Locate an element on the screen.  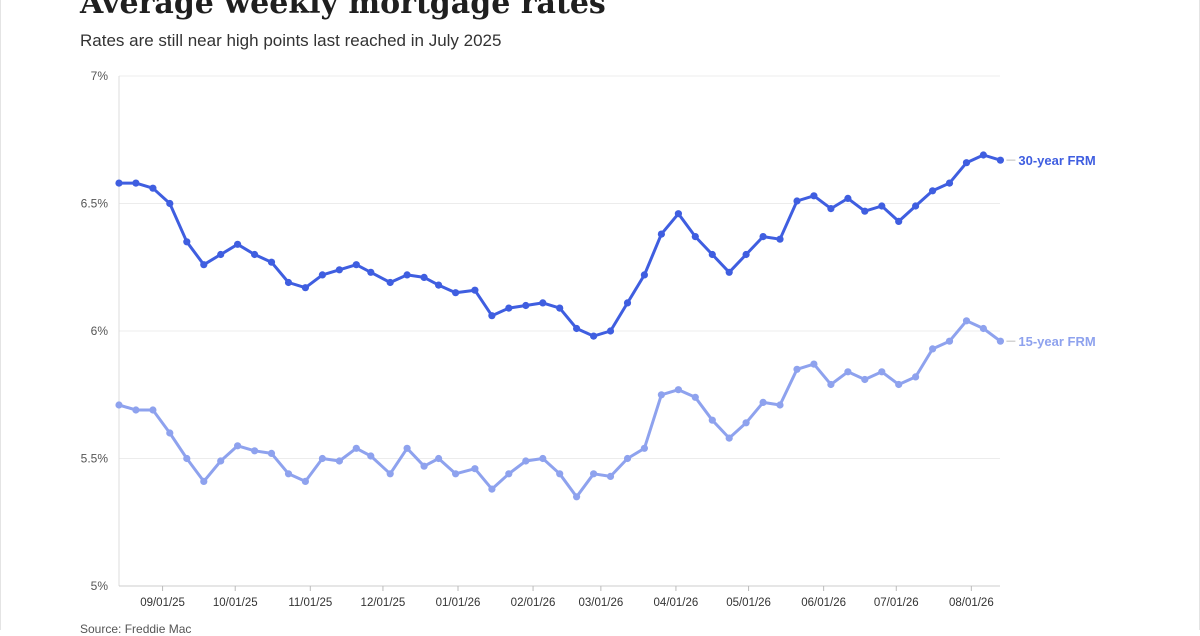
x-tick-label: 07/01/26 is located at coordinates (896, 603).